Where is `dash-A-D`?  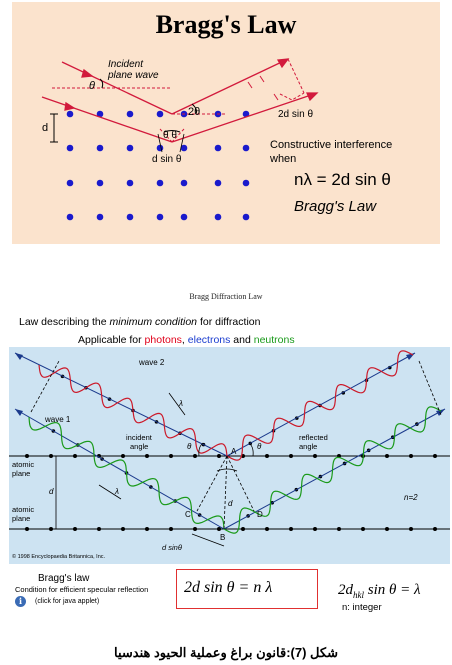
dash-A-D is located at coordinates (240, 483).